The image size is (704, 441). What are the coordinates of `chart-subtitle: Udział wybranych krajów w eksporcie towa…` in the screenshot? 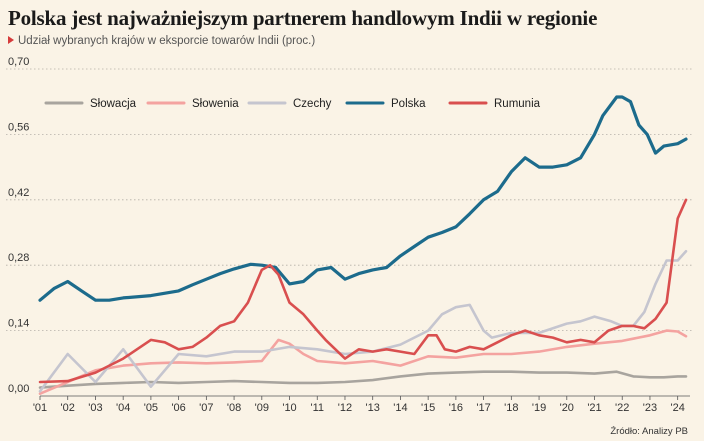 It's located at (161, 41).